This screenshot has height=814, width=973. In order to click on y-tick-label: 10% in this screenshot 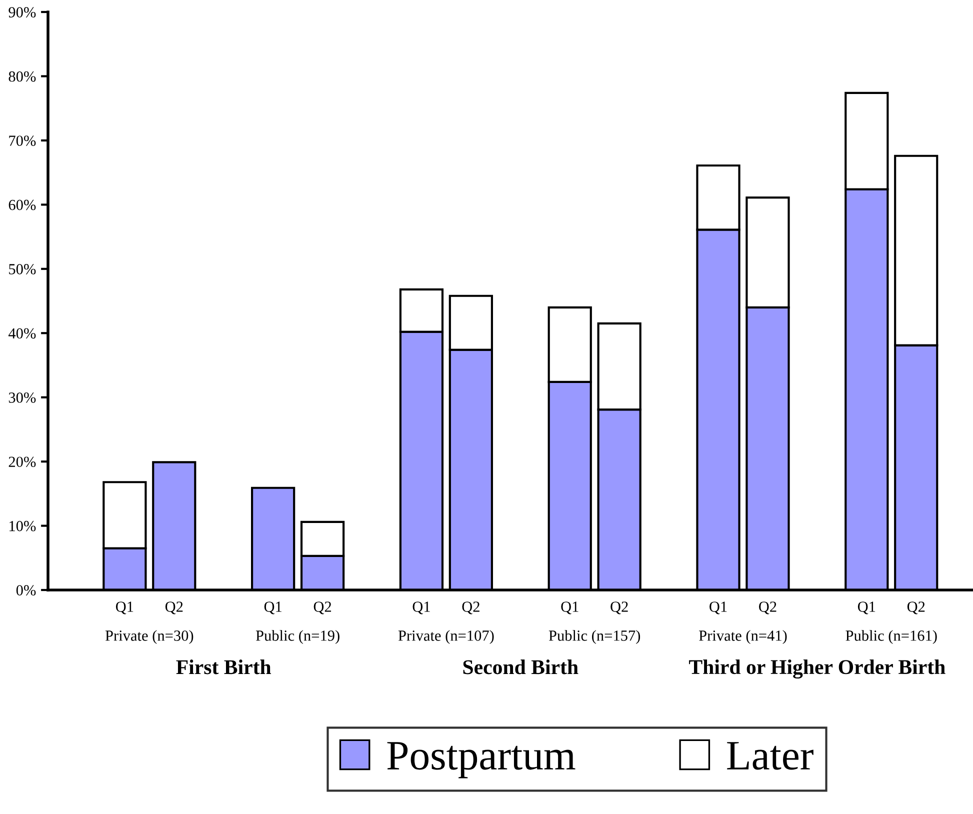, I will do `click(23, 526)`.